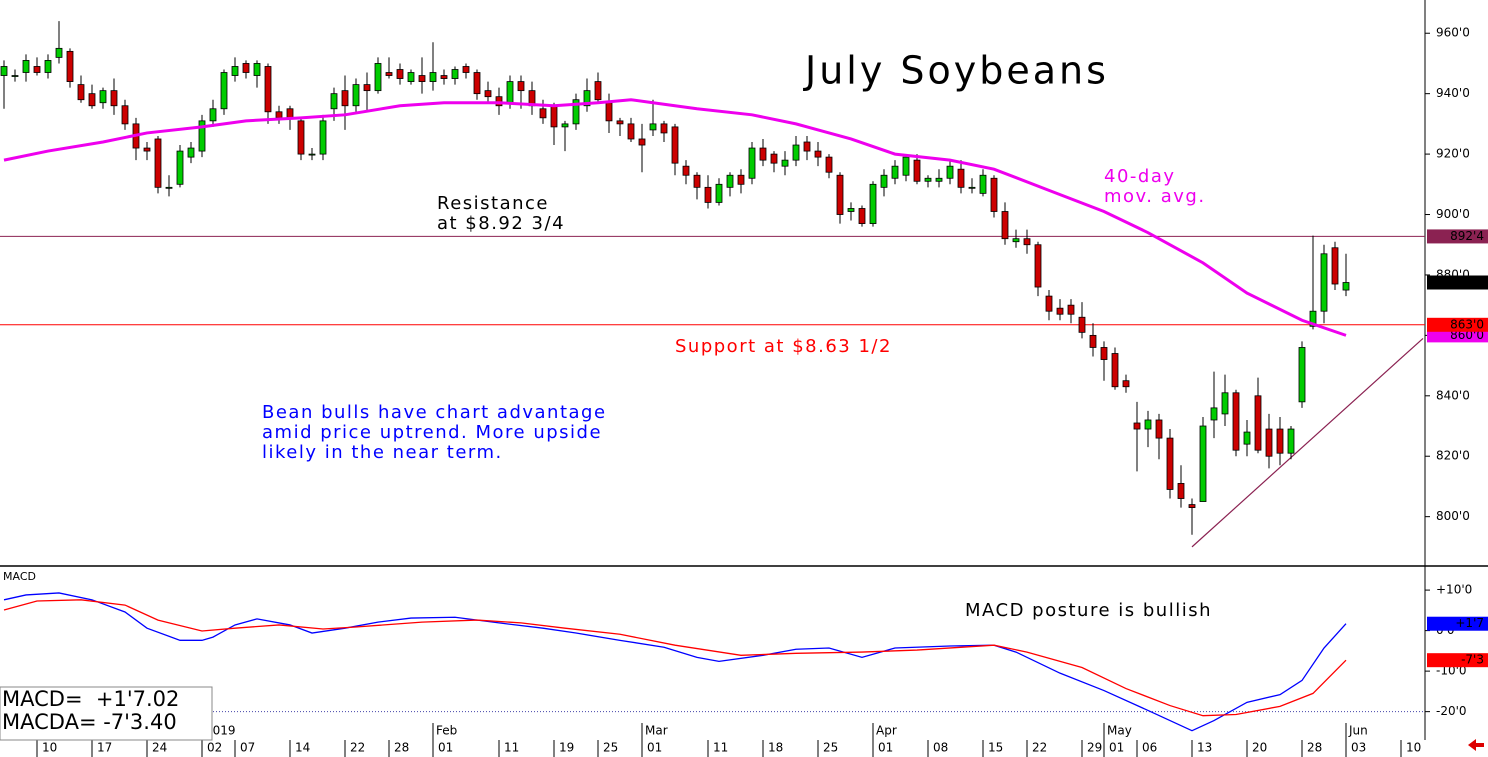  Describe the element at coordinates (720, 748) in the screenshot. I see `x-tick-label: 11` at that location.